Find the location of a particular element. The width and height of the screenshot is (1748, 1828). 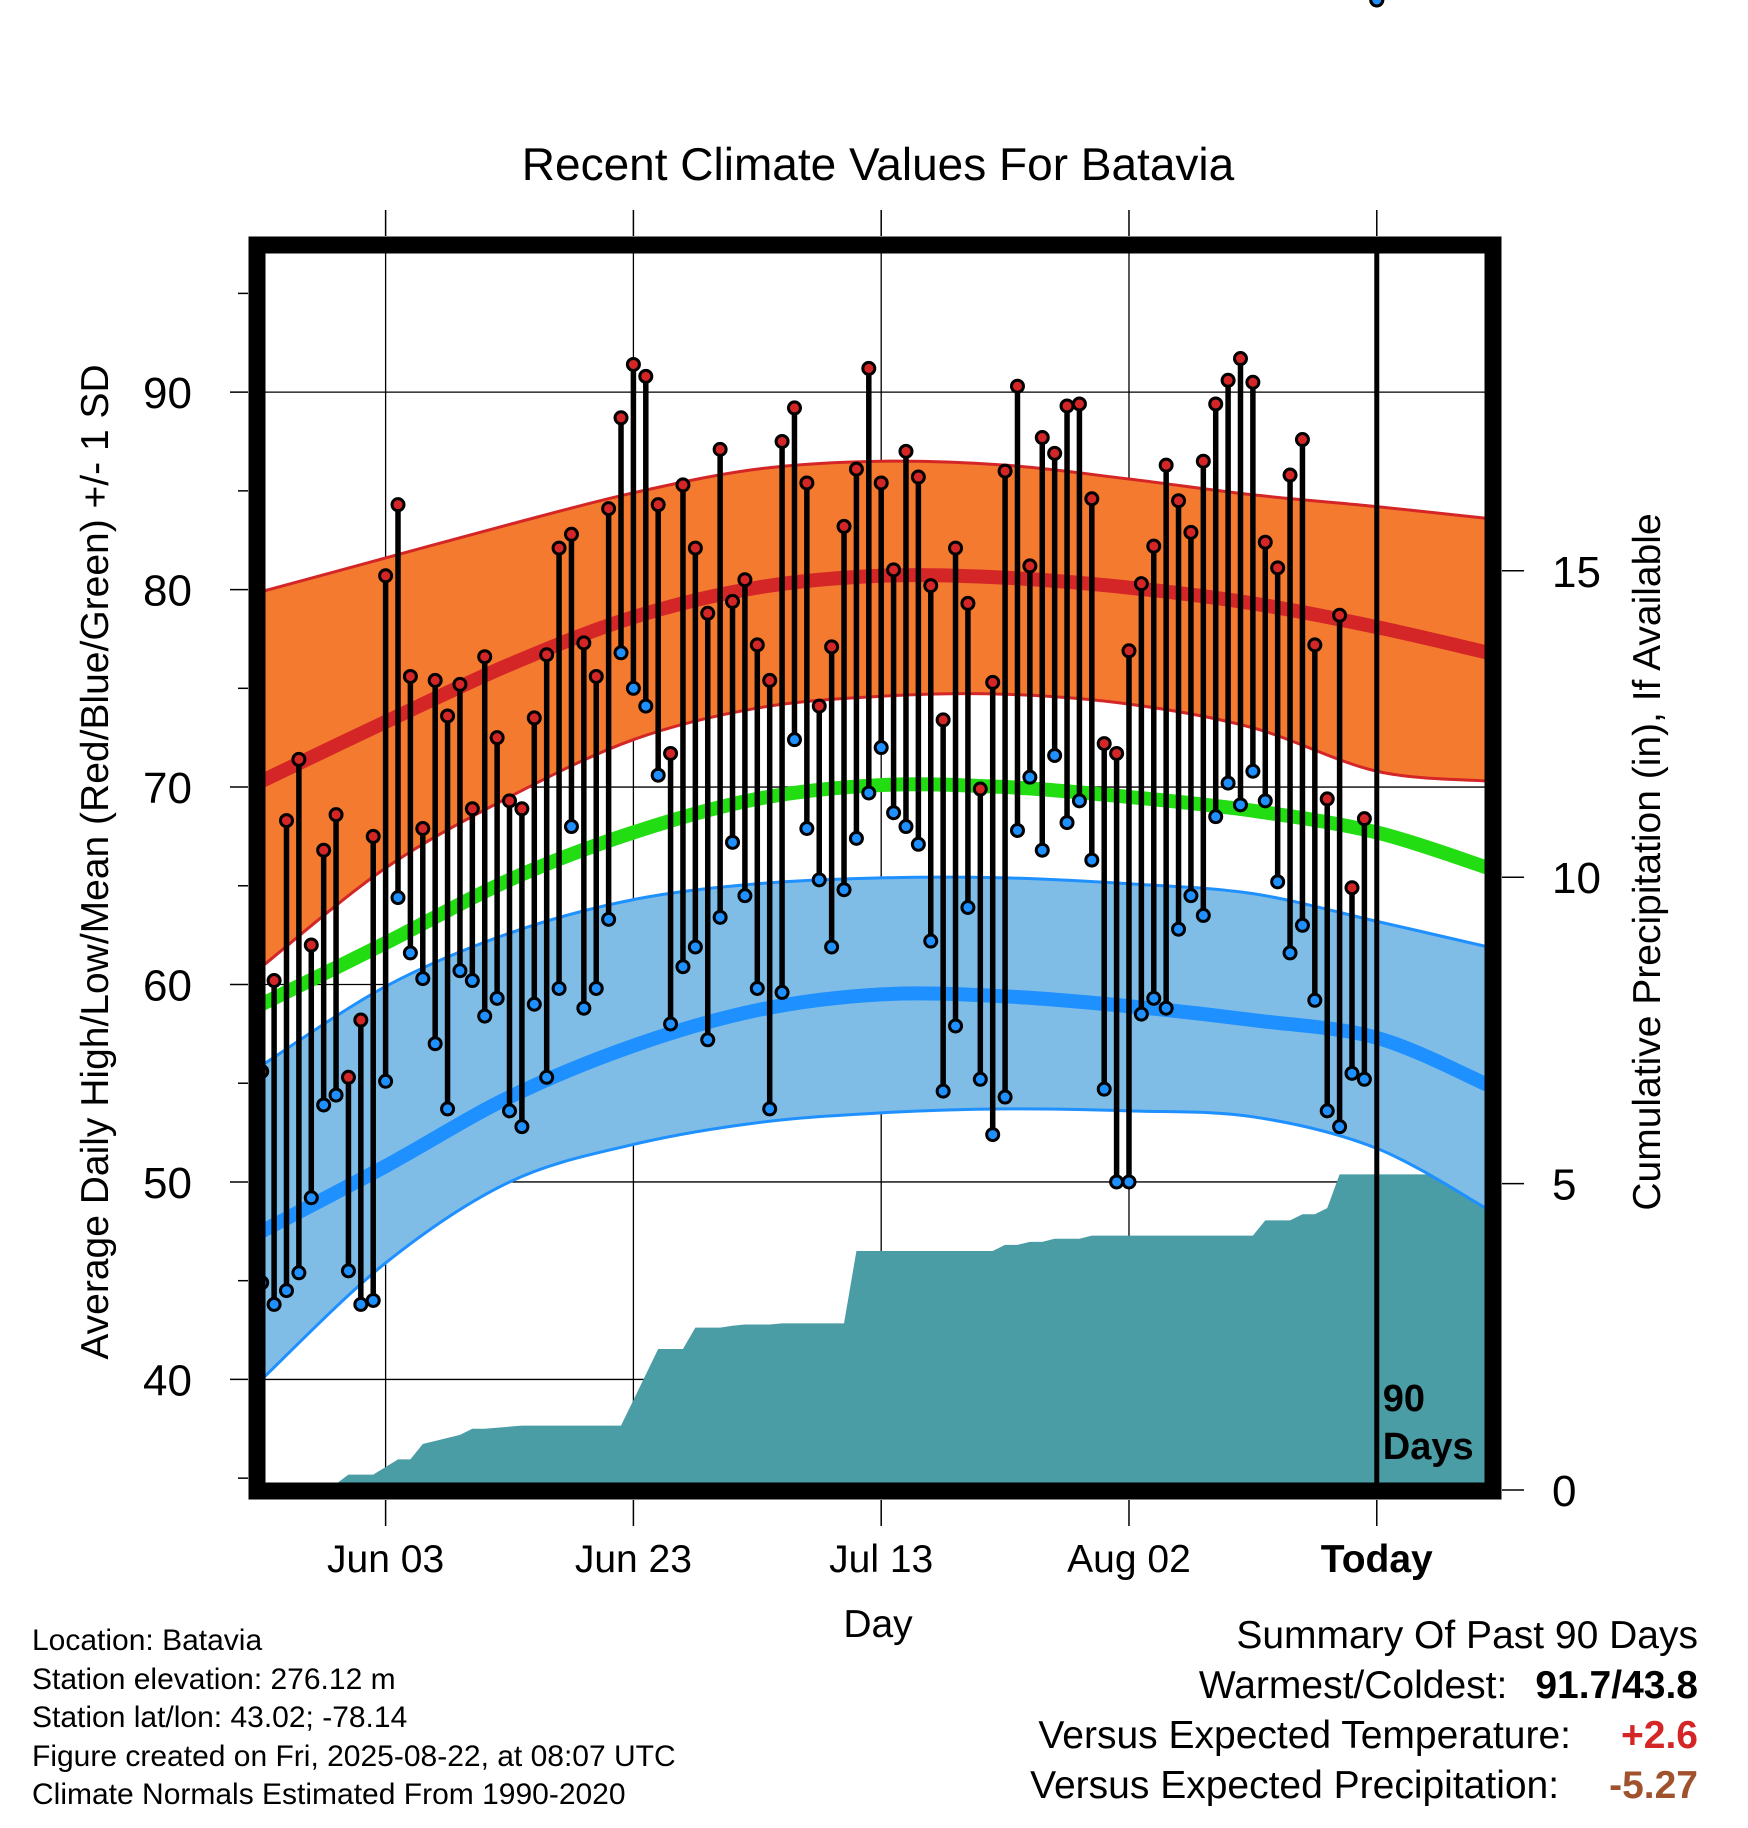

x-tick-label: Today is located at coordinates (1377, 1559).